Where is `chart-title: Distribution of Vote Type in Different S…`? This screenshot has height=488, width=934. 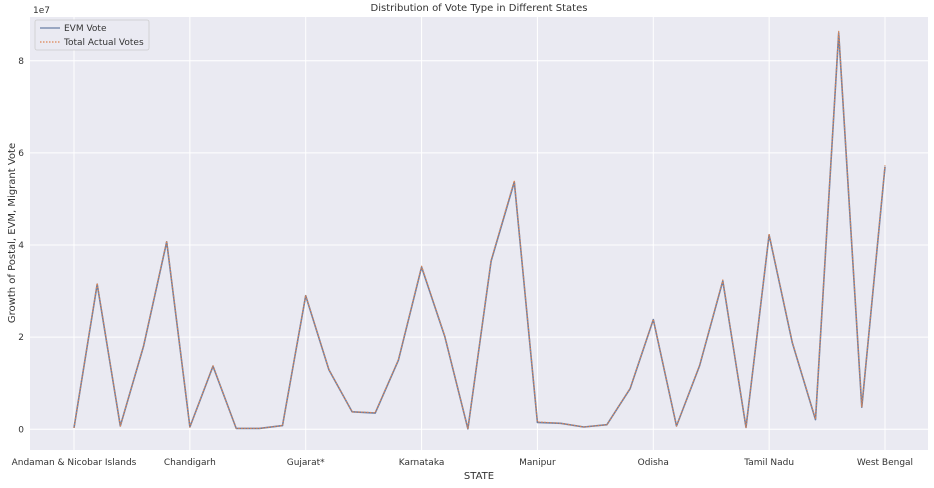
chart-title: Distribution of Vote Type in Different S… is located at coordinates (479, 8).